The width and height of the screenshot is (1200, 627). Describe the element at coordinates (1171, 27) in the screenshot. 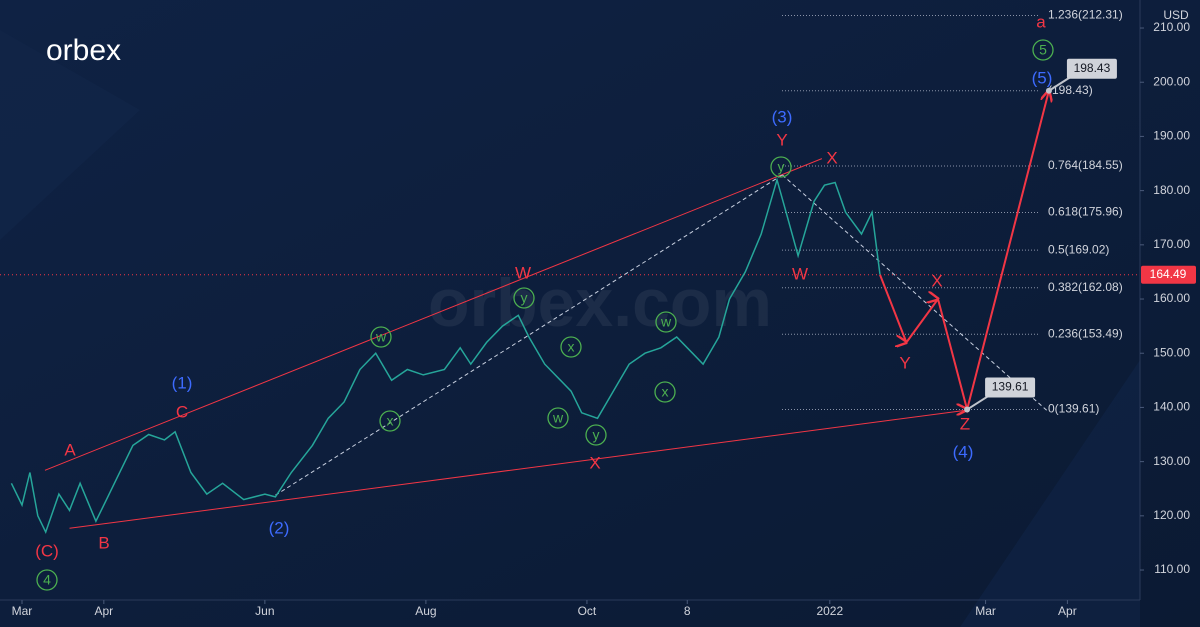

I see `y-tick-label: 210.00` at that location.